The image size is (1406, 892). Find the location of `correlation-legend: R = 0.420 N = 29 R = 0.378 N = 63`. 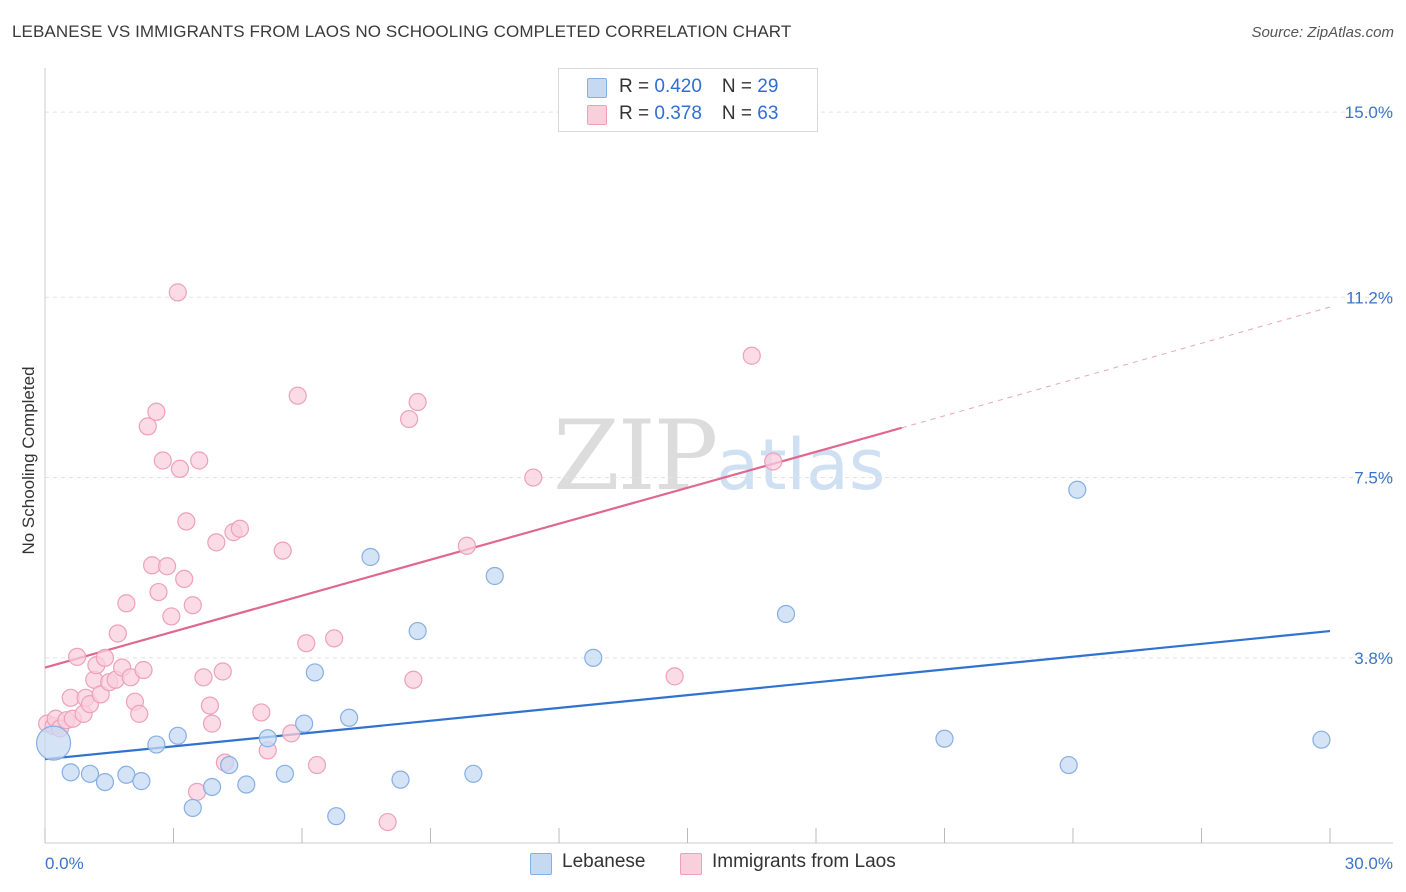

correlation-legend: R = 0.420 N = 29 R = 0.378 N = 63 is located at coordinates (688, 100).